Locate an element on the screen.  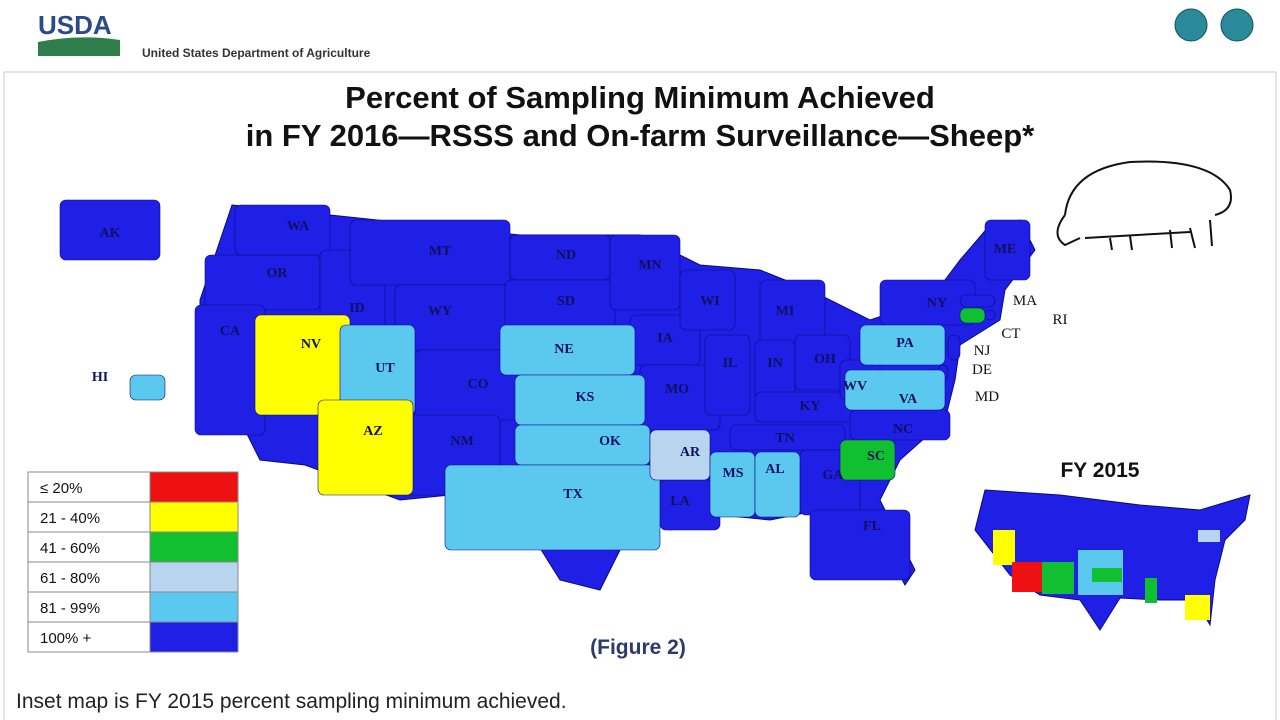
legend-label: ≤ 20% is located at coordinates (61, 488).